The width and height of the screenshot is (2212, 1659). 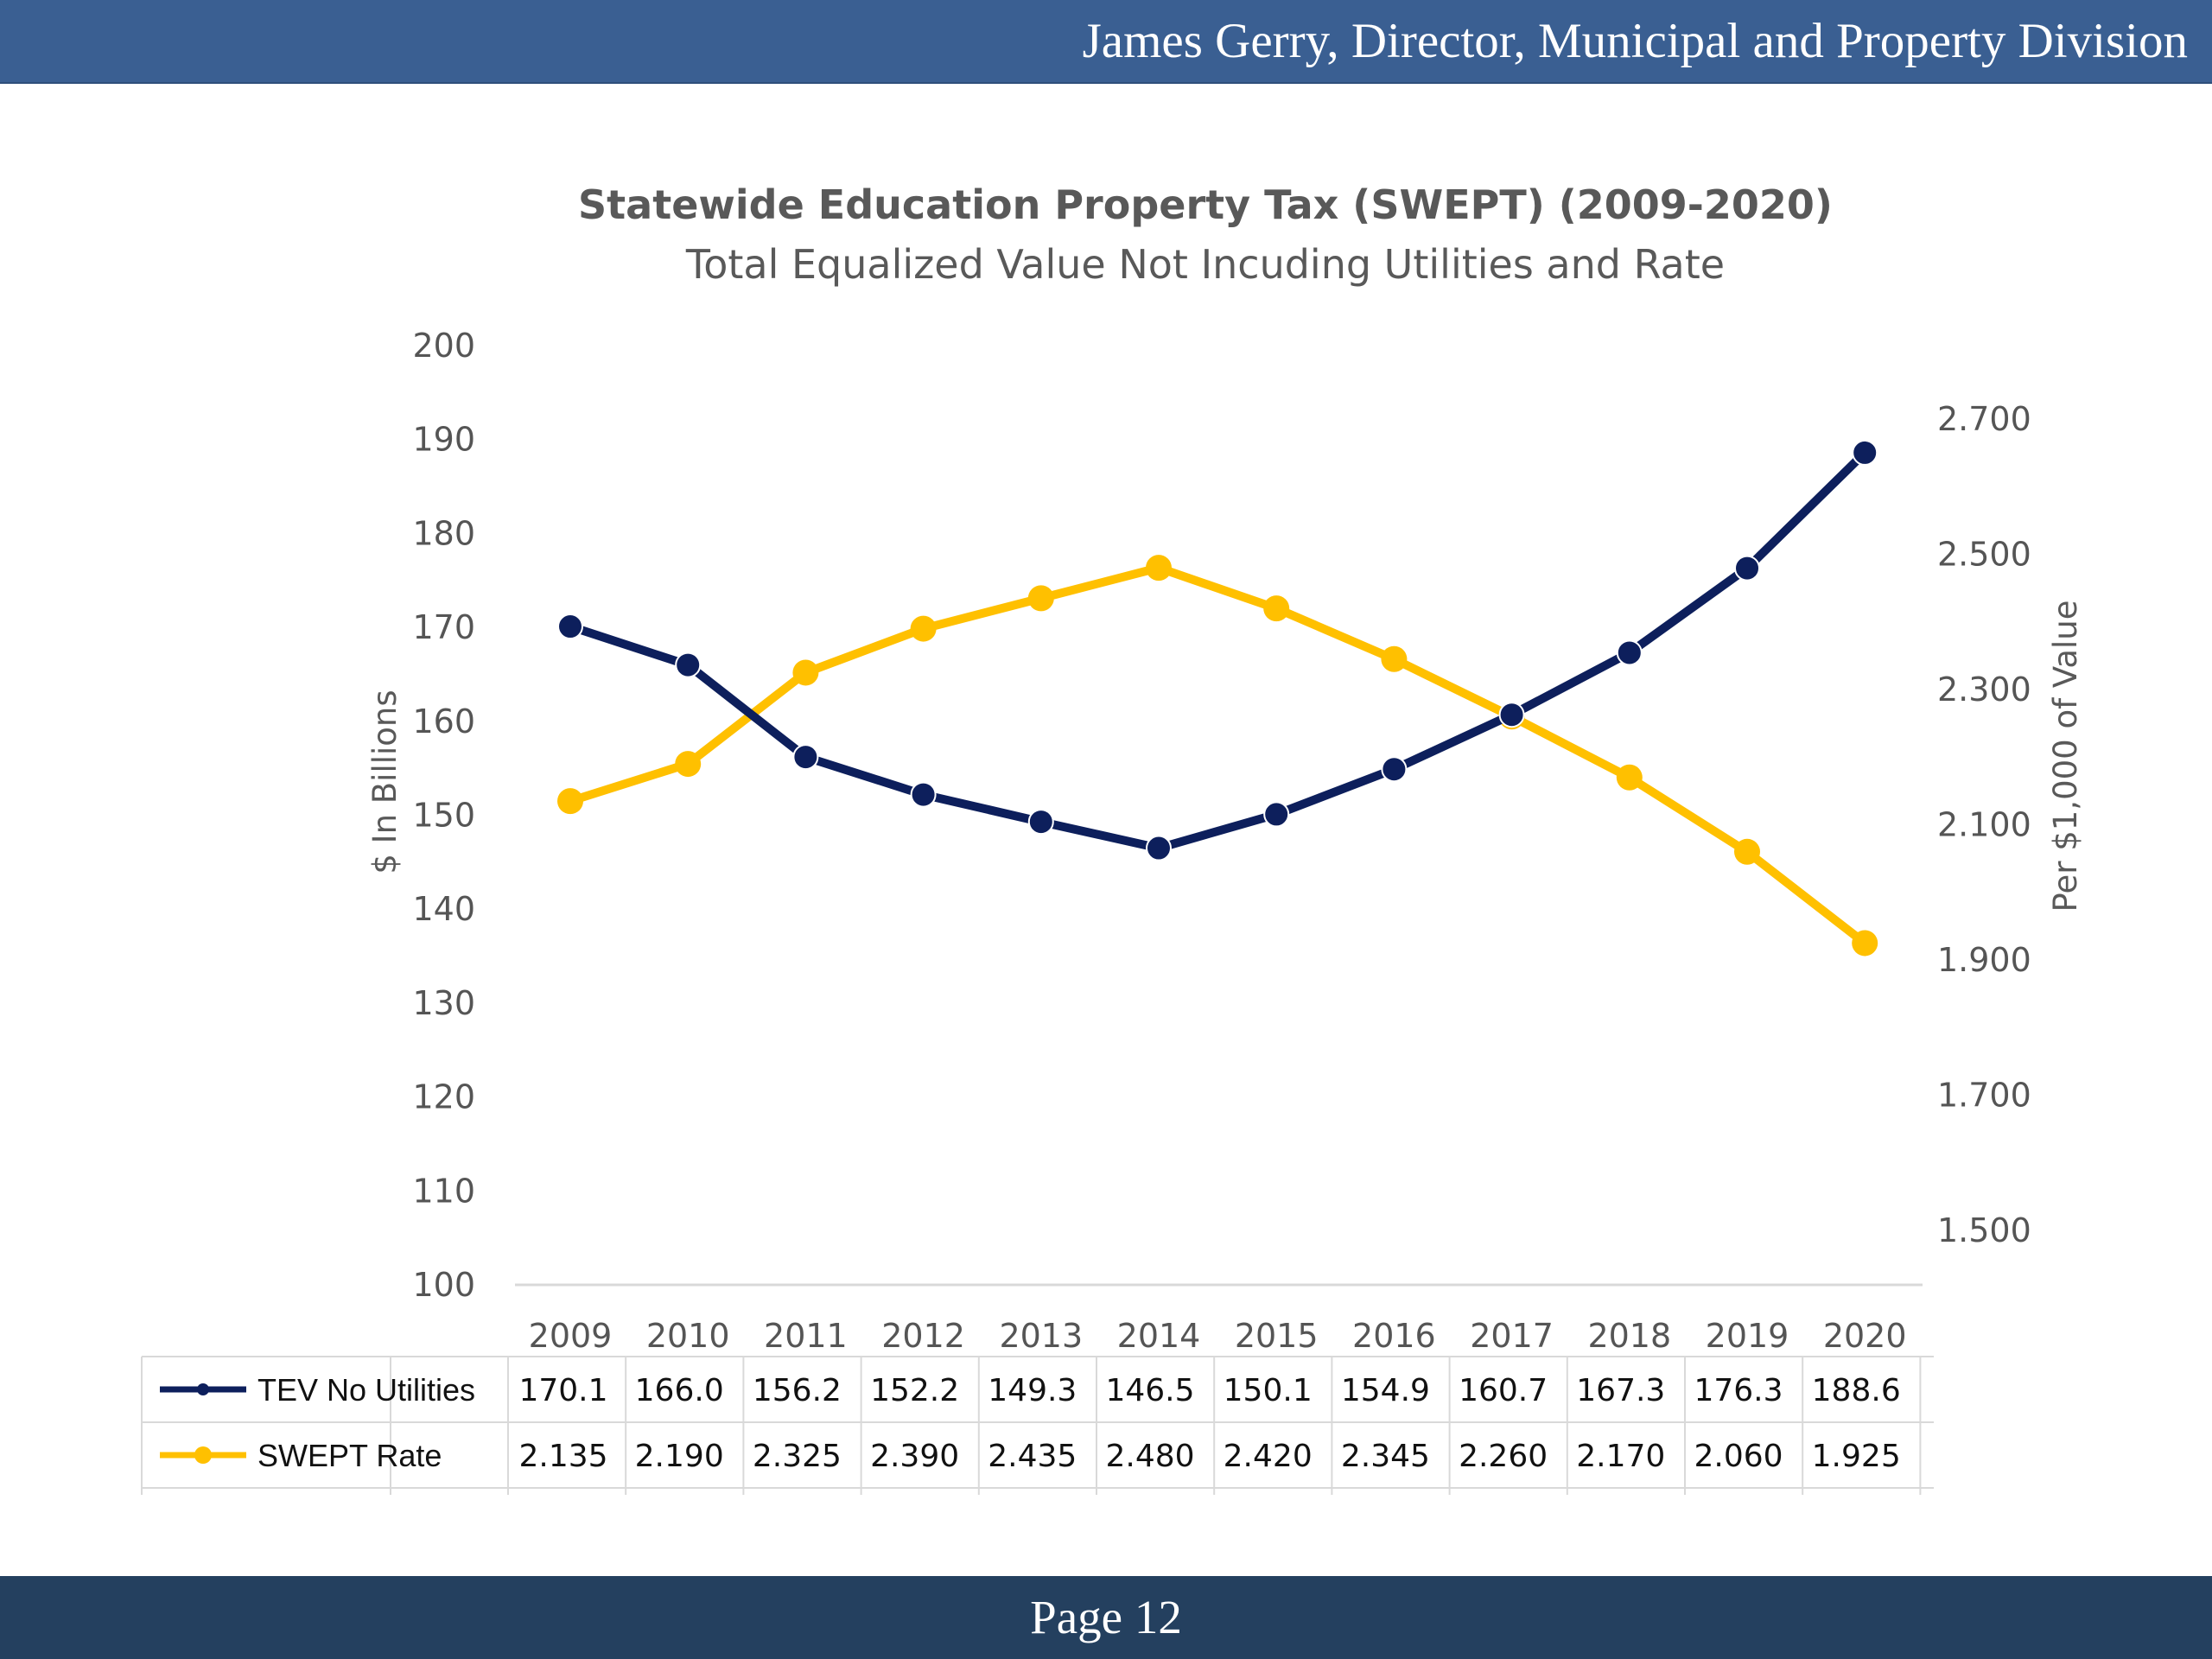 I want to click on x-tick-label: 2017, so click(x=1512, y=1336).